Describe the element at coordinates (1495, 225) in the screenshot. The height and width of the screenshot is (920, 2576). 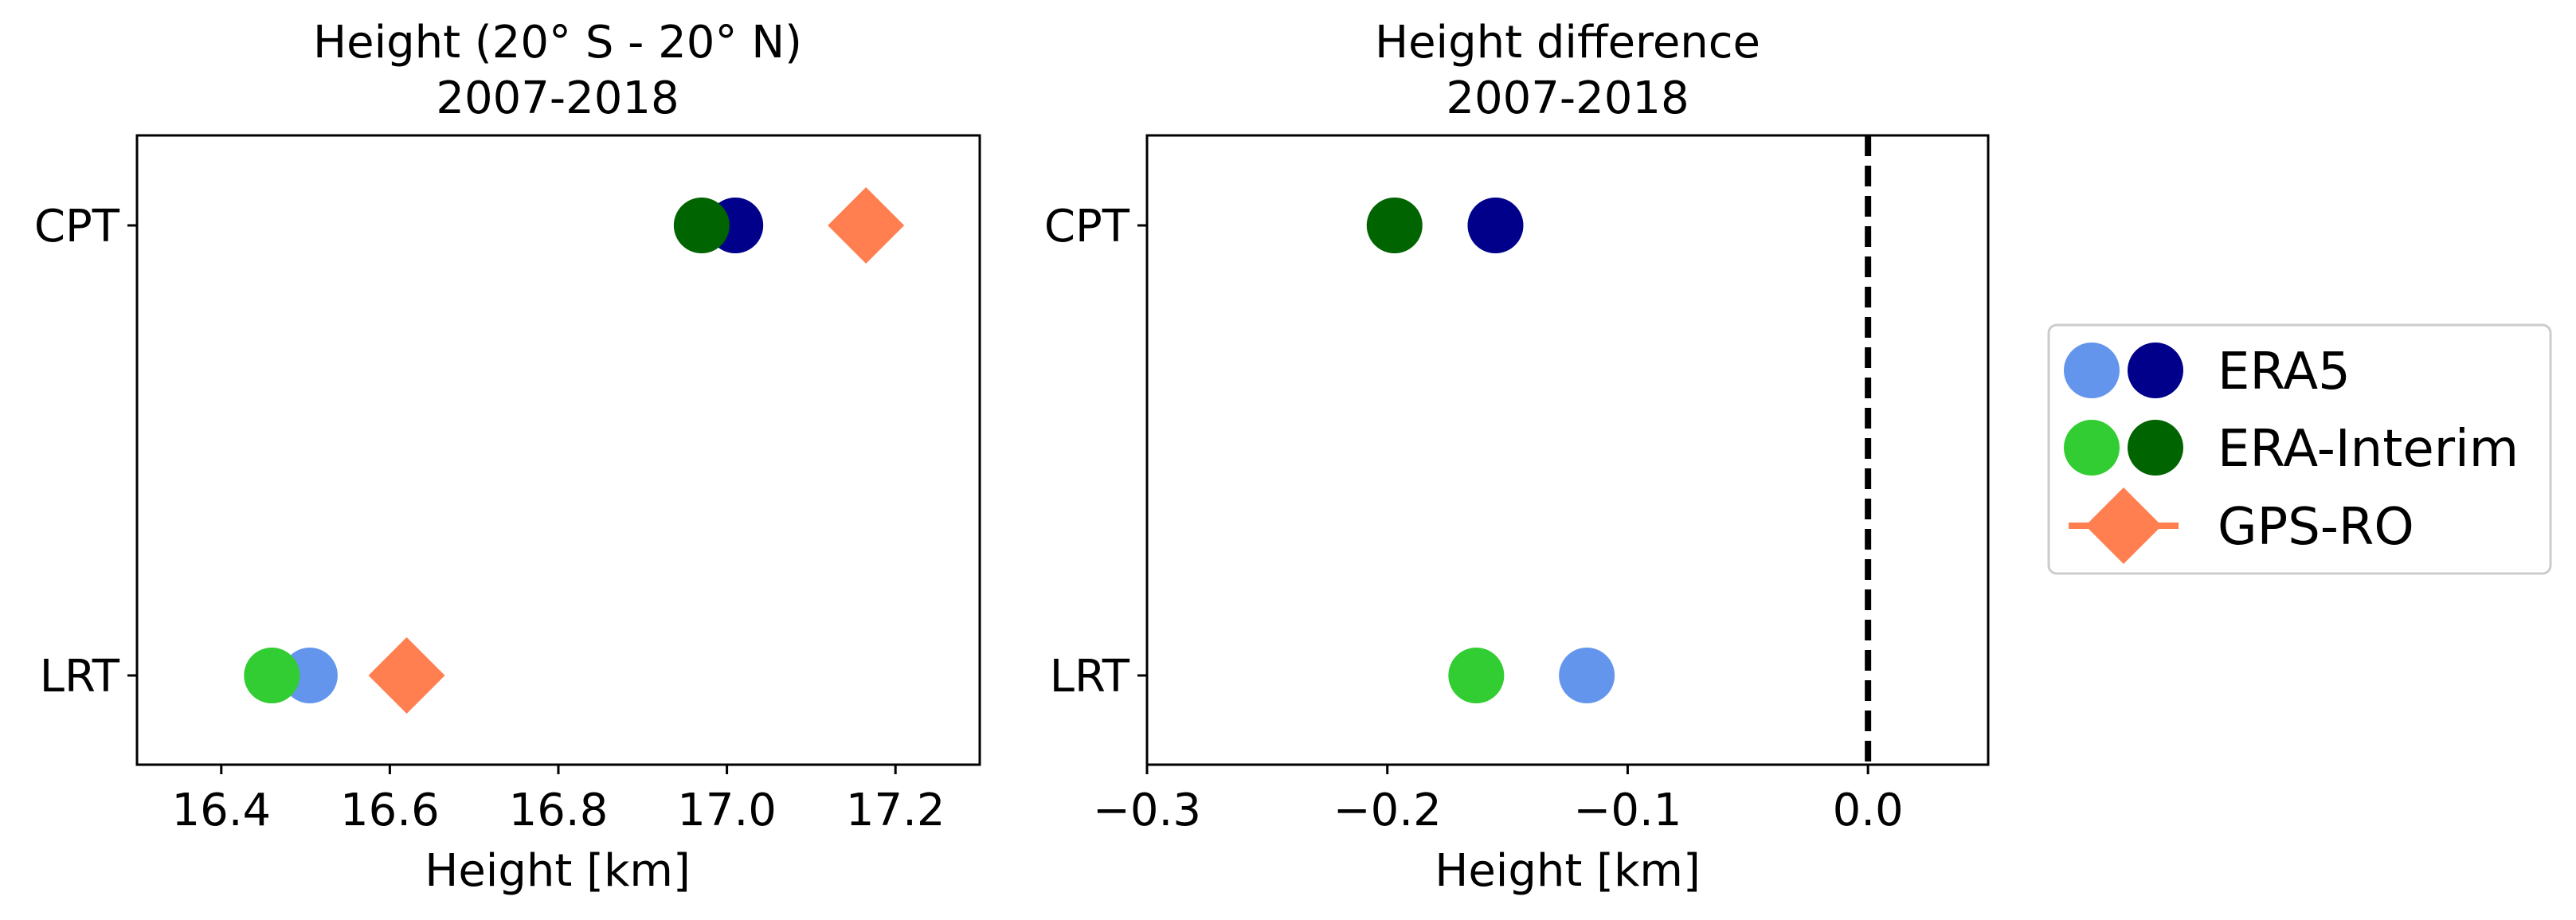
I see `point-era5-cpt` at that location.